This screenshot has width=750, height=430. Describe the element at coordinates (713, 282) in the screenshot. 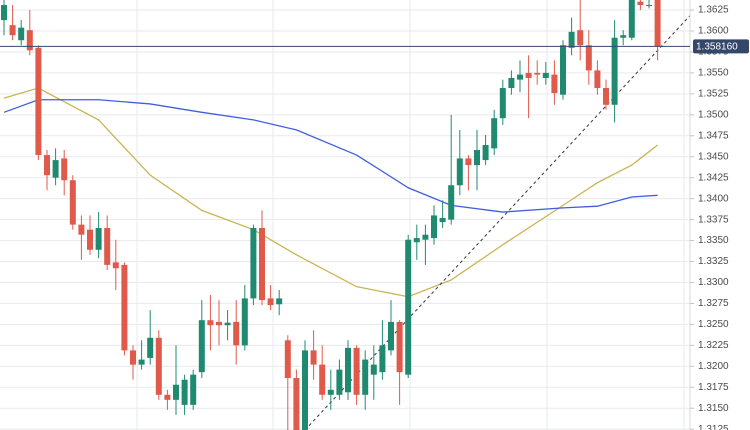

I see `y-tick-label: 1.3300` at that location.